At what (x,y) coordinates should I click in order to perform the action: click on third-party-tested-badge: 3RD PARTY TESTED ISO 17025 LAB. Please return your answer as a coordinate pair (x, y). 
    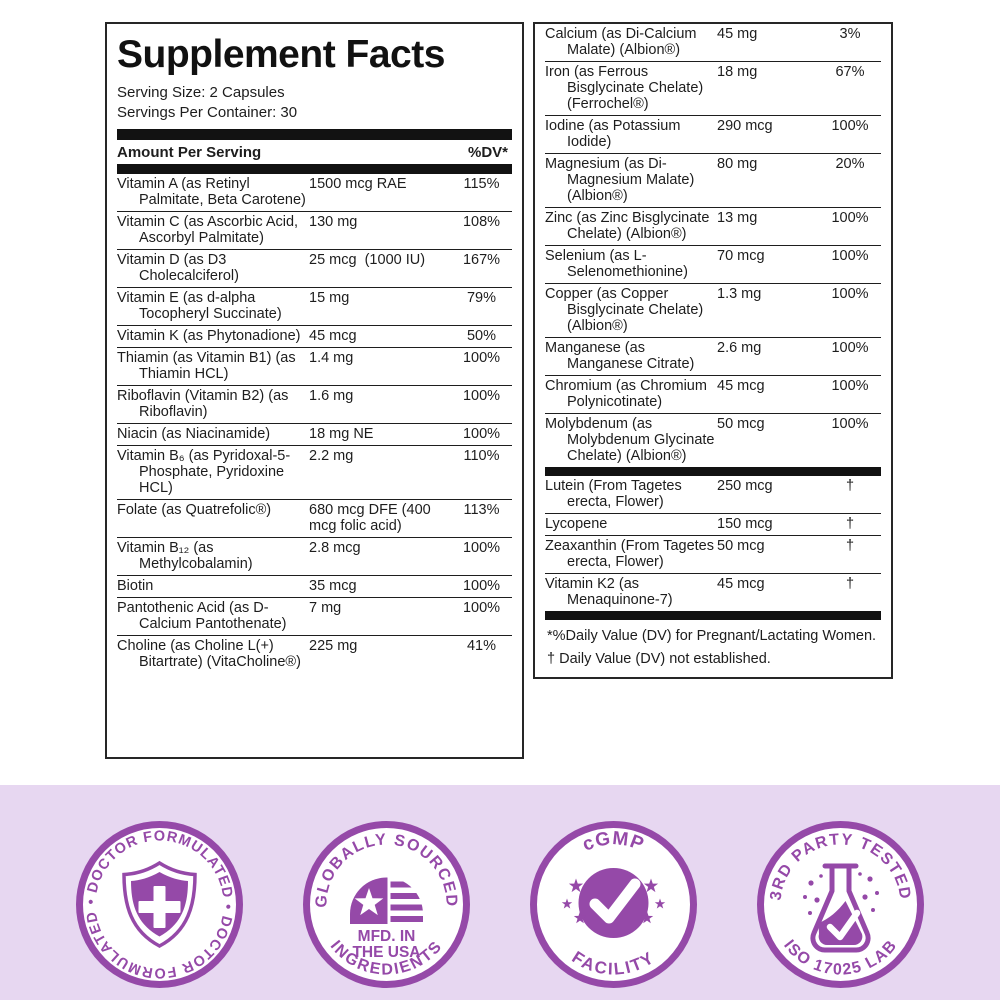
    Looking at the image, I should click on (840, 904).